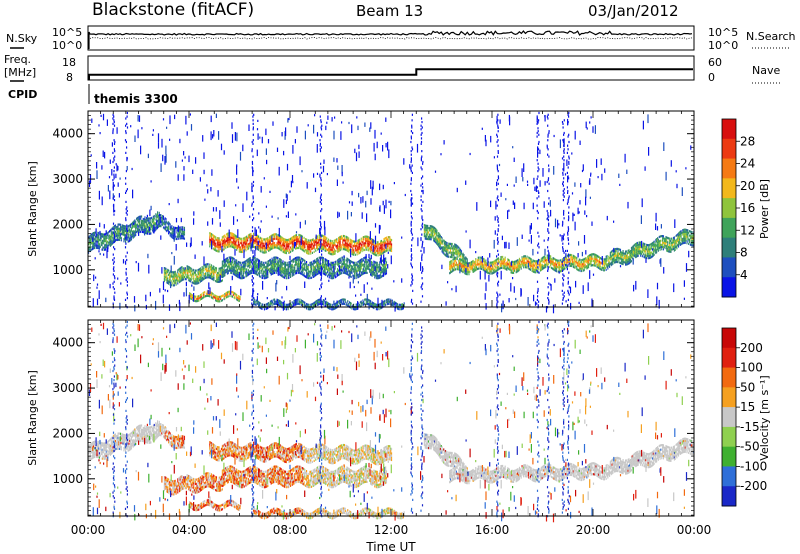 The width and height of the screenshot is (800, 554). Describe the element at coordinates (173, 10) in the screenshot. I see `station-title: Blackstone (fitACF)` at that location.